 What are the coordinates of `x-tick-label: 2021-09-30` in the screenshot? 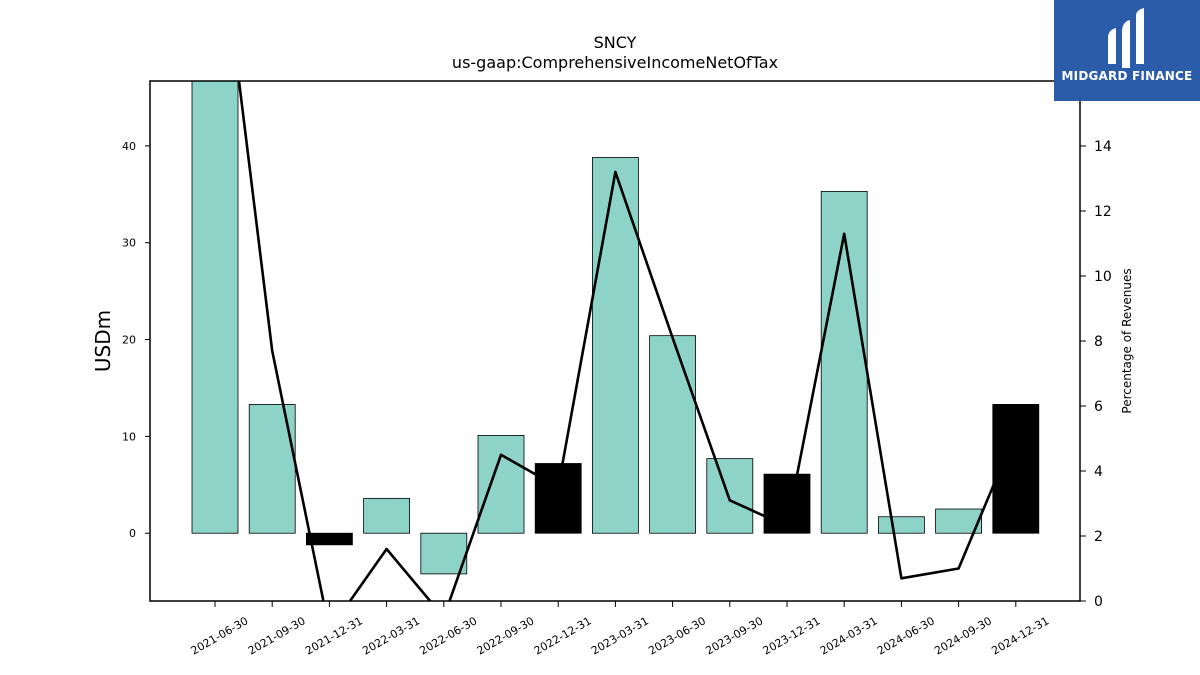 It's located at (277, 635).